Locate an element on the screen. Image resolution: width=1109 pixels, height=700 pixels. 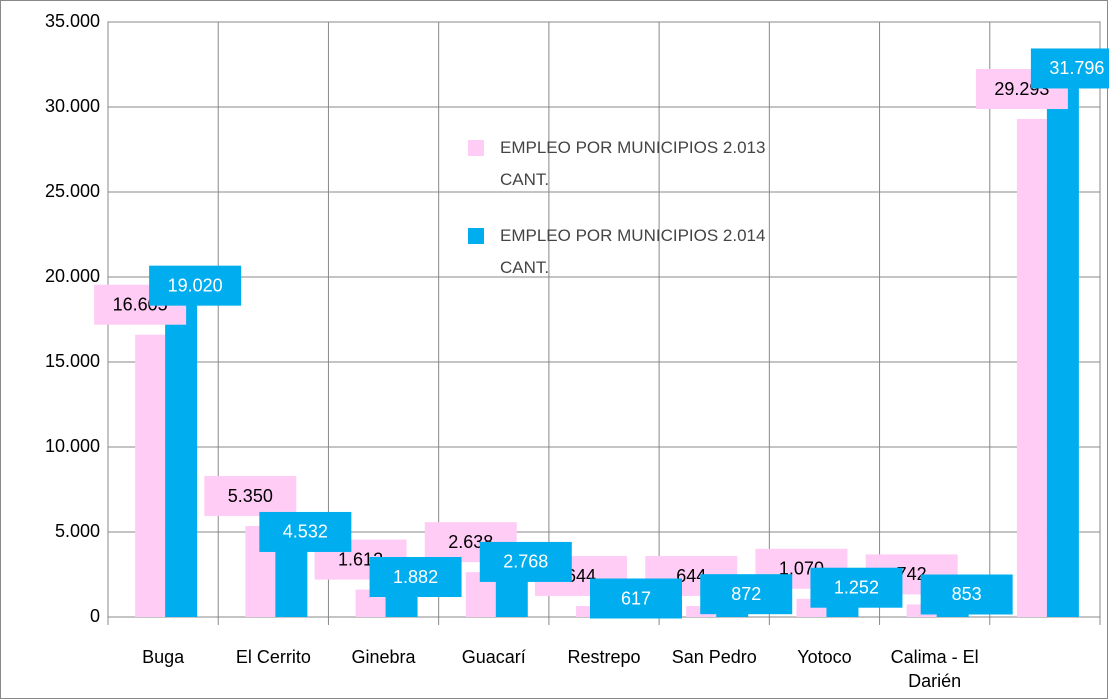
x-tick-label: Restrepo is located at coordinates (604, 657).